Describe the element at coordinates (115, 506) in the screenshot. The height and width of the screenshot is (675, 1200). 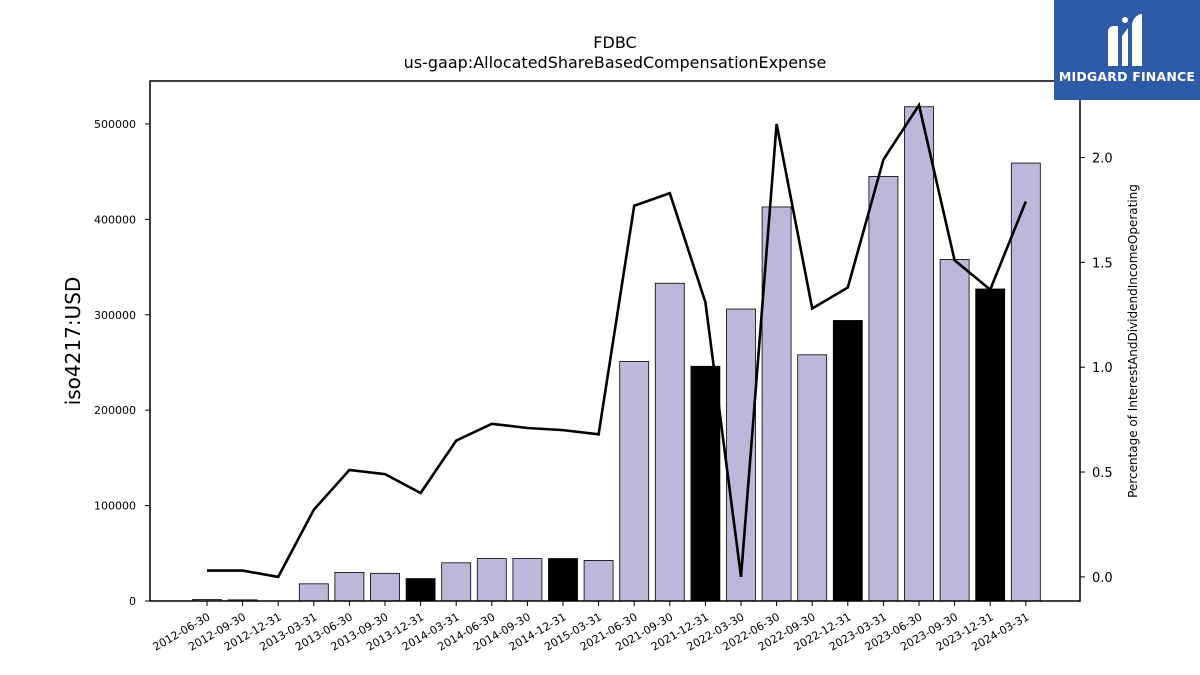
I see `y-tick-label: 100000` at that location.